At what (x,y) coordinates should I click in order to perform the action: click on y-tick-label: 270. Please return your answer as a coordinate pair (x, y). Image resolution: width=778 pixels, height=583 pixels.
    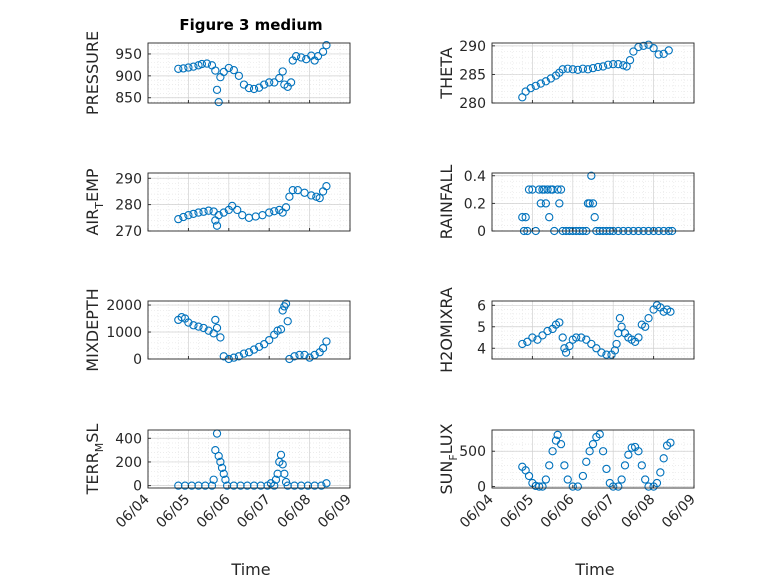
    Looking at the image, I should click on (128, 232).